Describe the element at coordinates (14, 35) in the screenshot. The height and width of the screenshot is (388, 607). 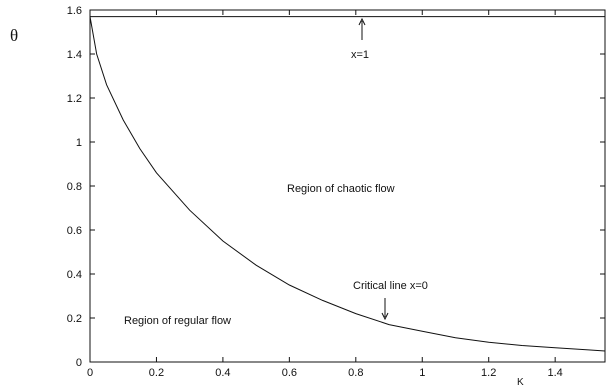
I see `y-axis-label: θ` at that location.